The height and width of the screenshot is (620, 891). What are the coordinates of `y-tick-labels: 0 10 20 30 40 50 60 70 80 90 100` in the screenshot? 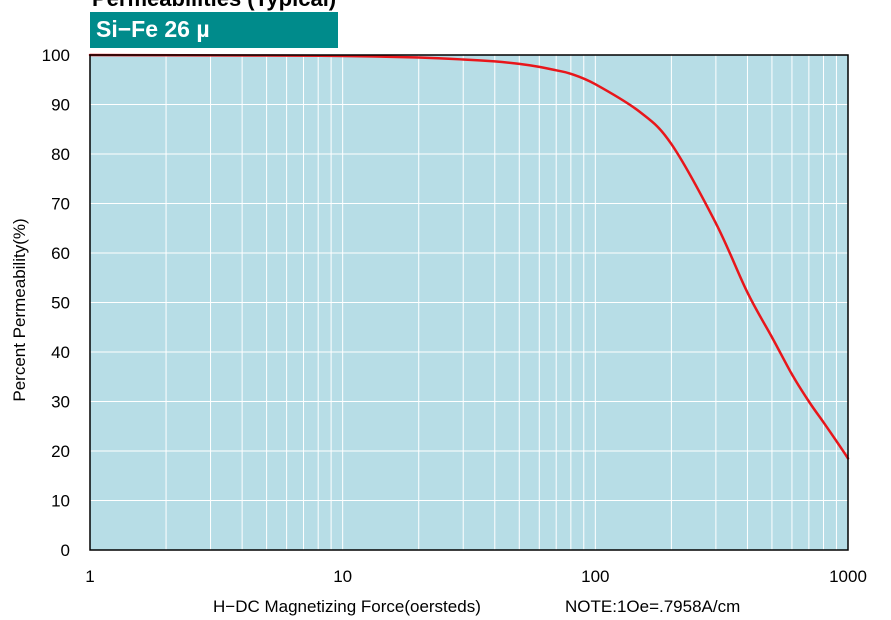 It's located at (56, 303).